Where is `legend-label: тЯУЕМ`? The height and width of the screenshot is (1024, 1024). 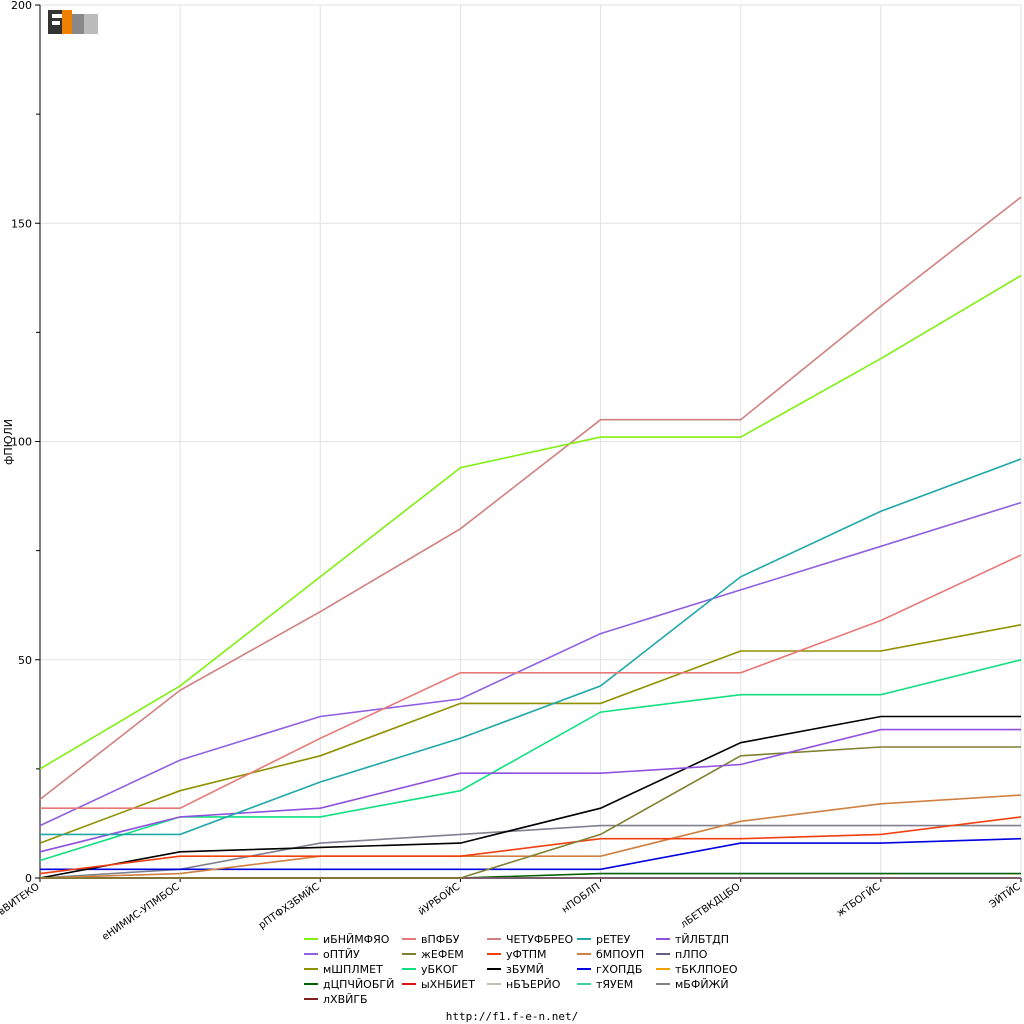
legend-label: тЯУЕМ is located at coordinates (614, 984).